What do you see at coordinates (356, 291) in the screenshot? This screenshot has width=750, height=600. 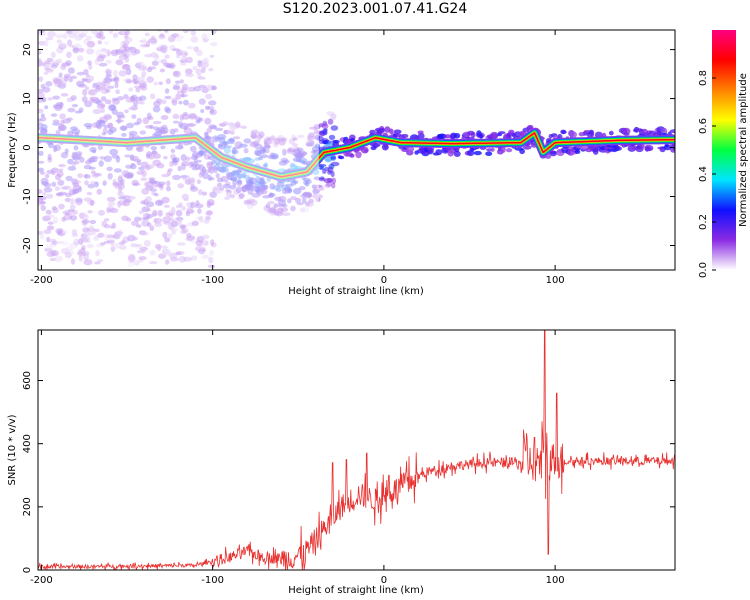 I see `spectrogram-x-axis-label: Height of straight line (km)` at bounding box center [356, 291].